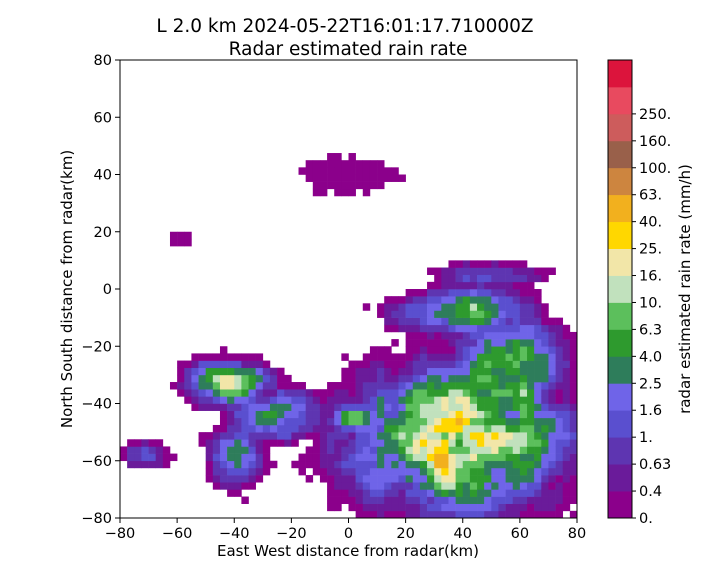 Image resolution: width=720 pixels, height=576 pixels. I want to click on colorbar-tick-label: 4.0, so click(650, 357).